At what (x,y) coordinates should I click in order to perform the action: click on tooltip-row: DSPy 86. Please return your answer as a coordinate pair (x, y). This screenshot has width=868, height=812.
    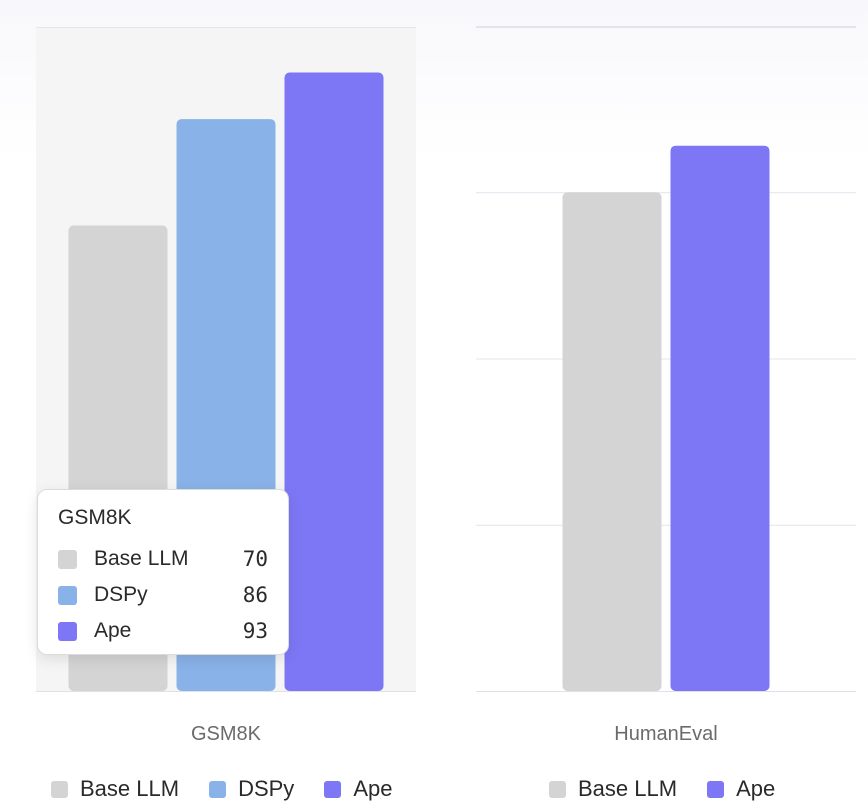
    Looking at the image, I should click on (163, 595).